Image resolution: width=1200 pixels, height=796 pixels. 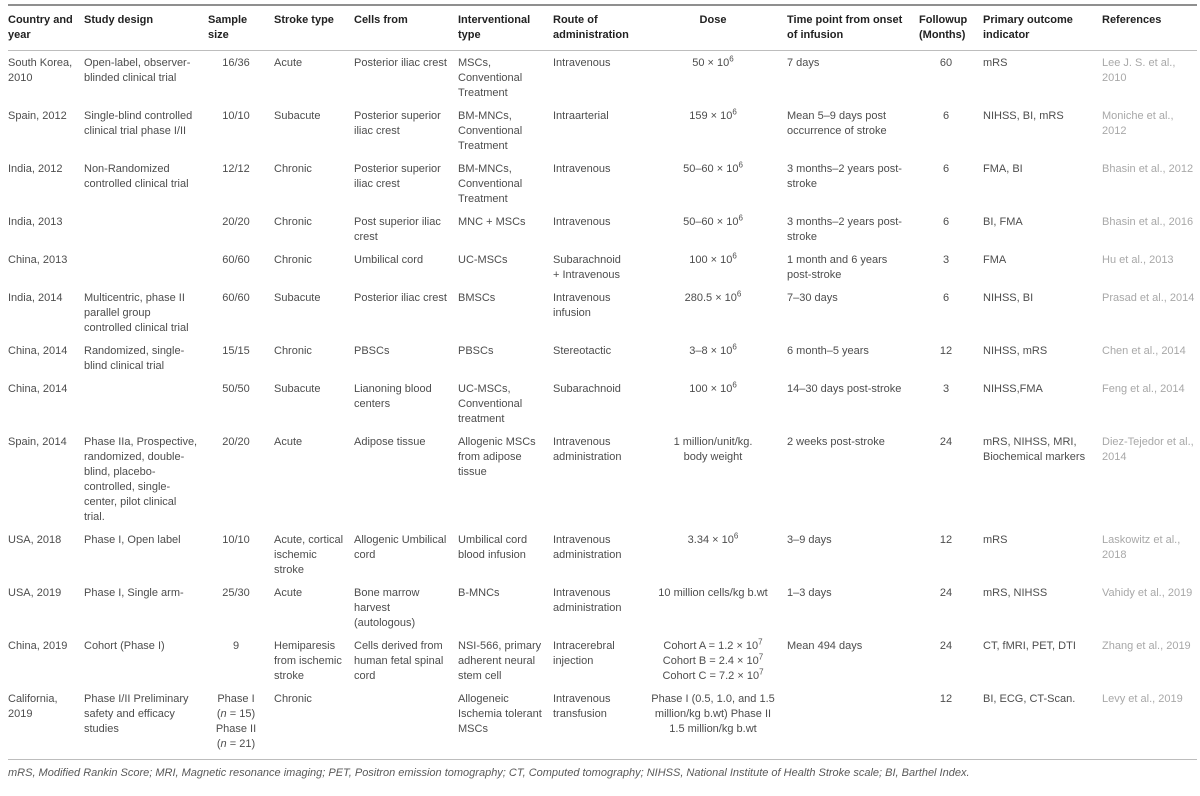 I want to click on table-cell: Cohort (Phase I), so click(x=124, y=646).